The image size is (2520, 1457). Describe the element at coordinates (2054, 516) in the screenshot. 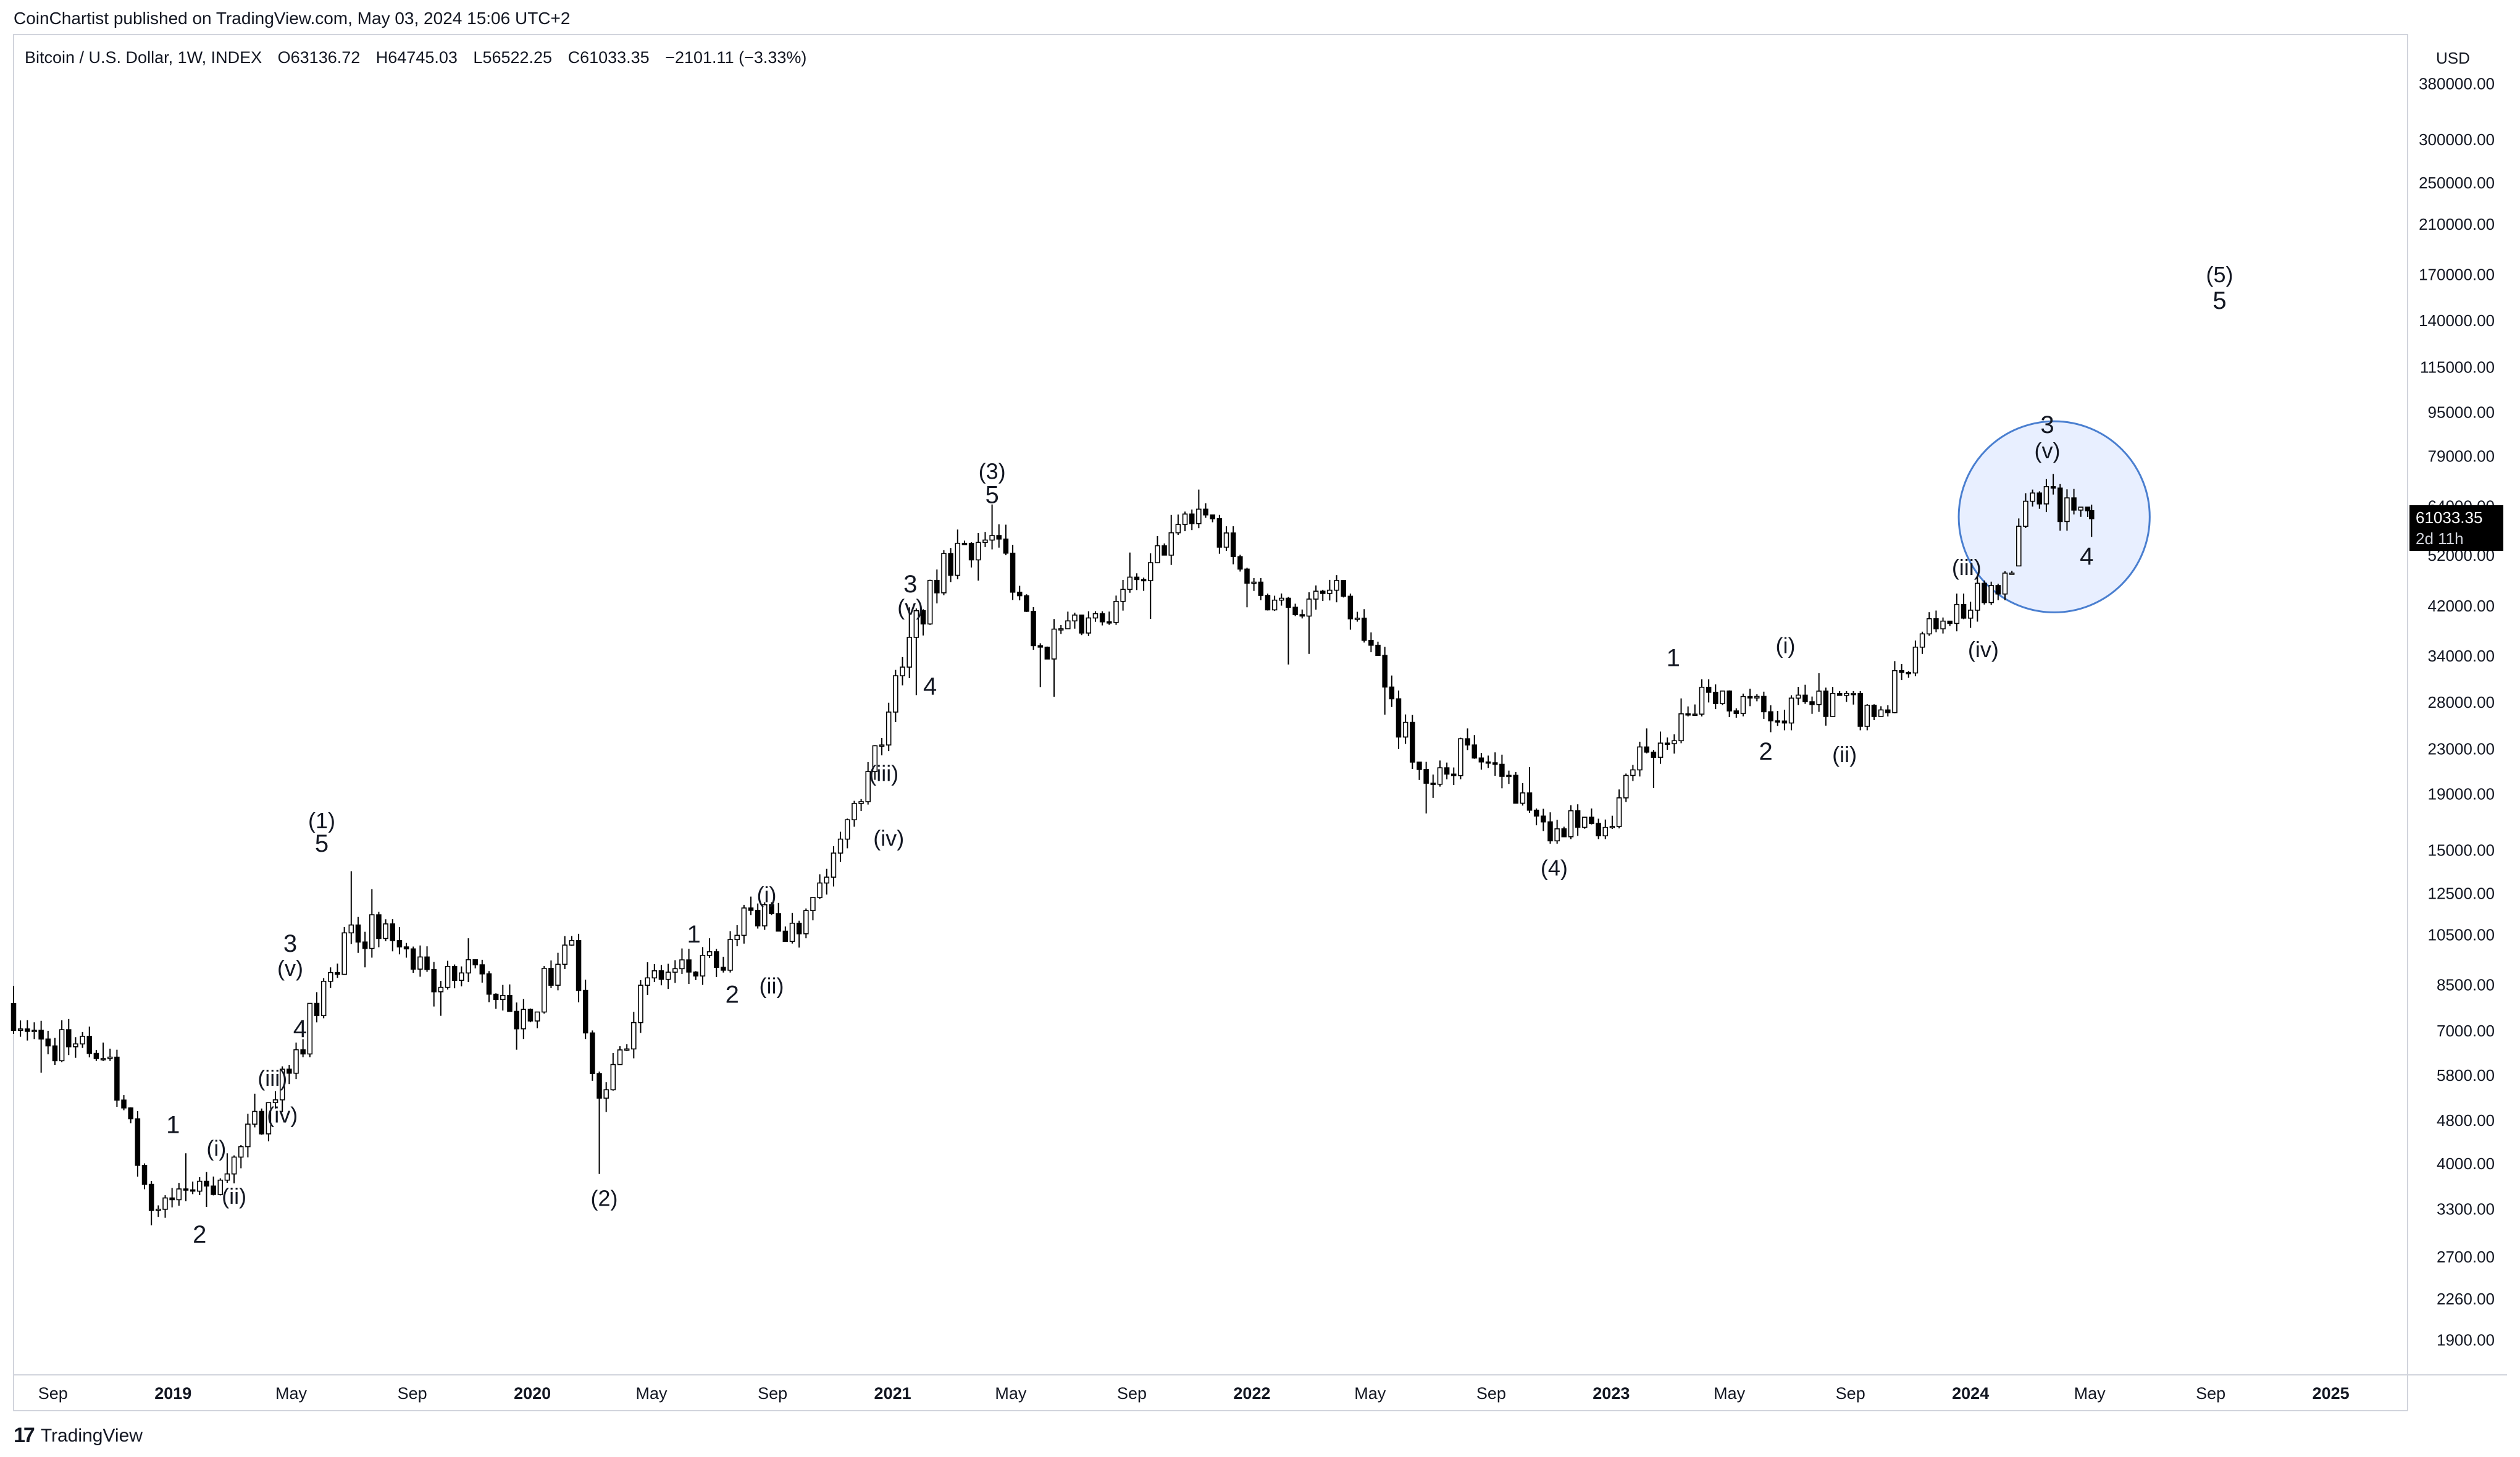

I see `highlight-circle` at that location.